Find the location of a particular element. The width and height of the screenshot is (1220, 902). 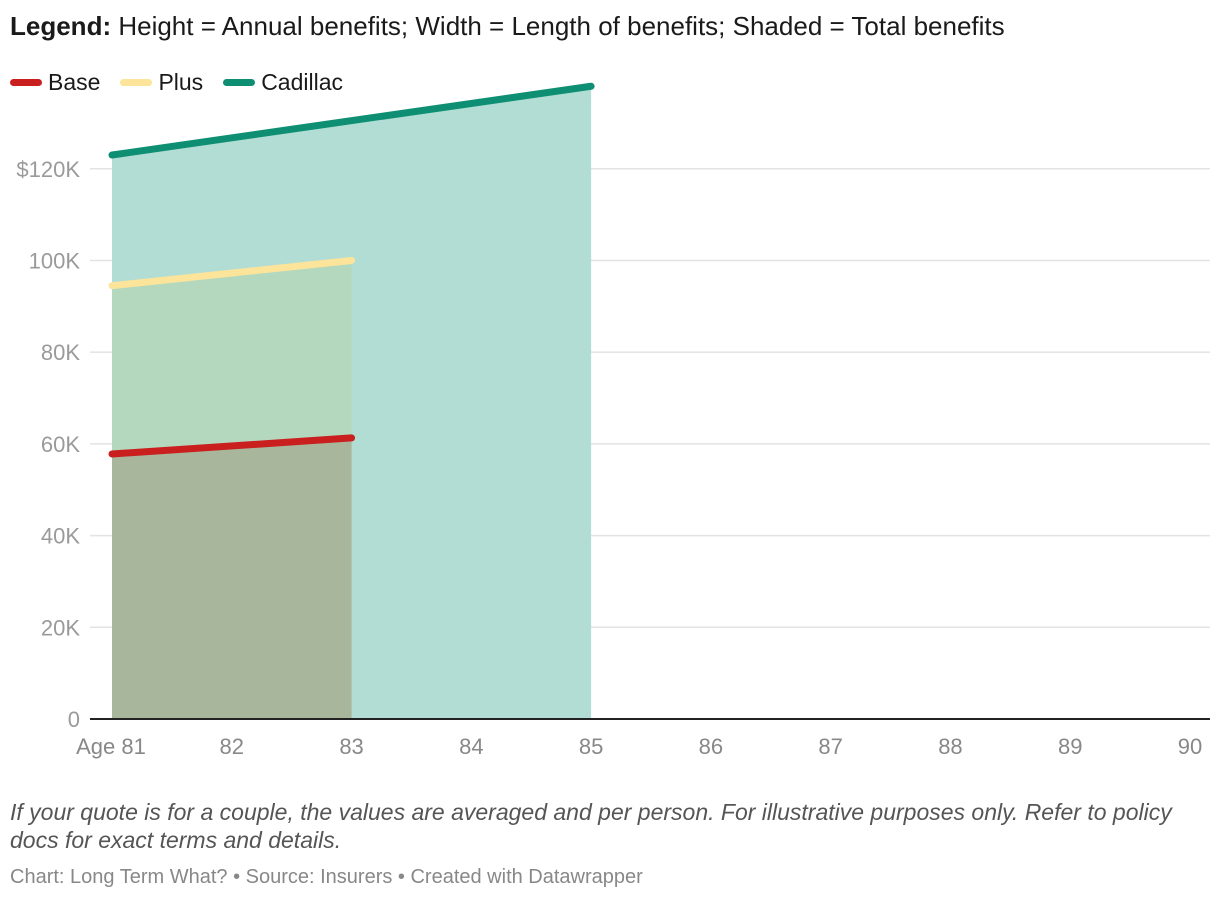

legend-label-plus: Plus is located at coordinates (181, 82).